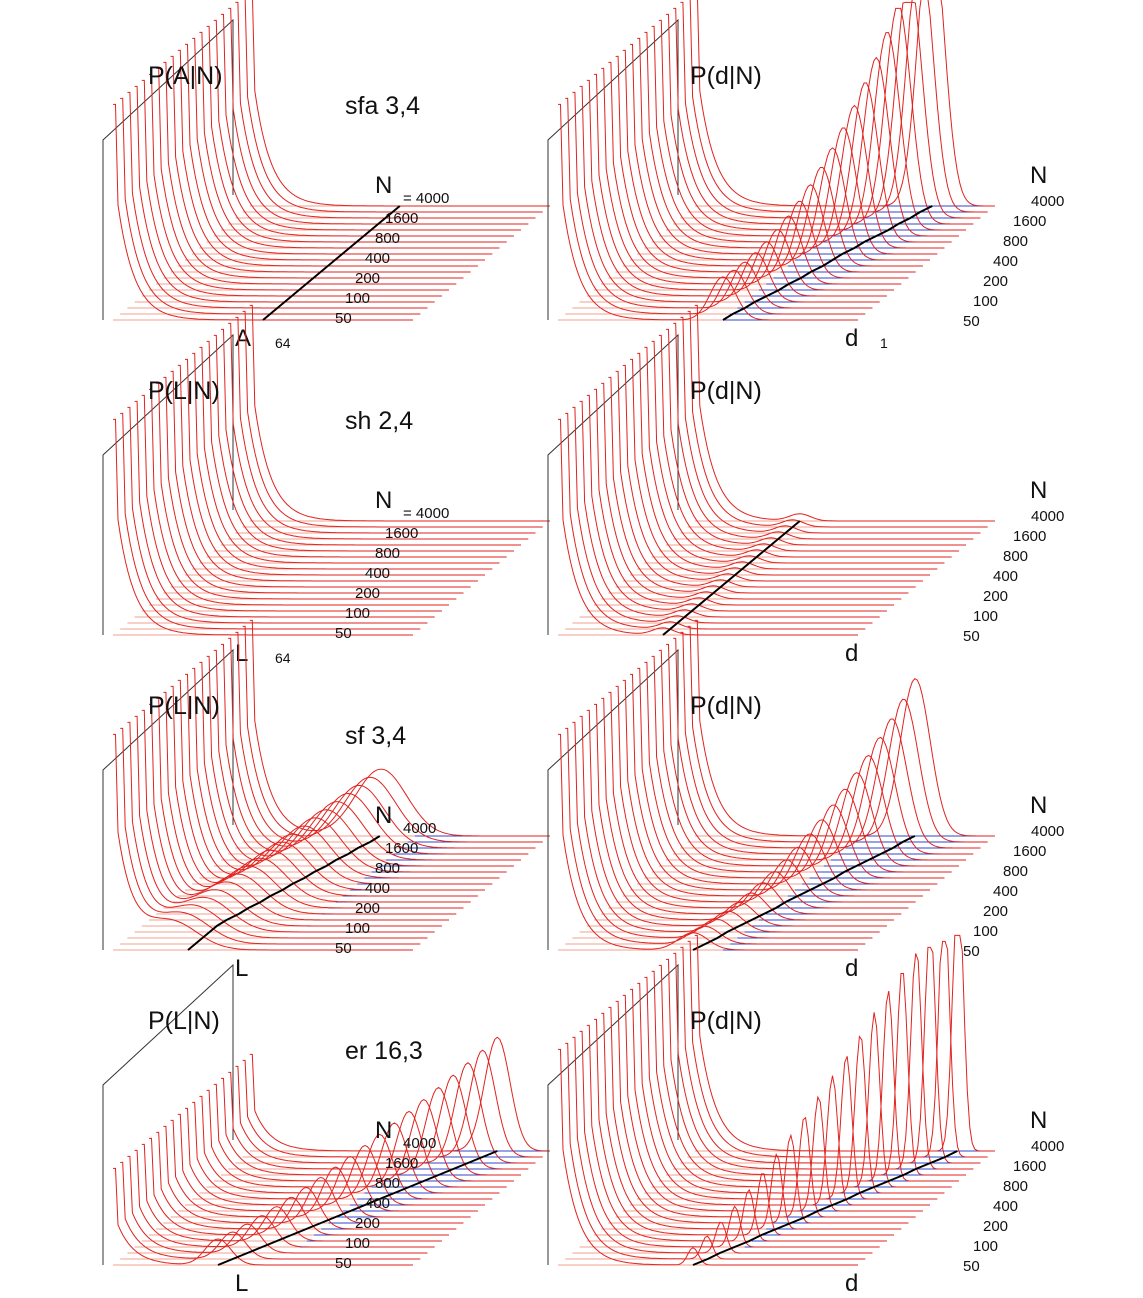  Describe the element at coordinates (1006, 261) in the screenshot. I see `n-tick-label: 400` at that location.